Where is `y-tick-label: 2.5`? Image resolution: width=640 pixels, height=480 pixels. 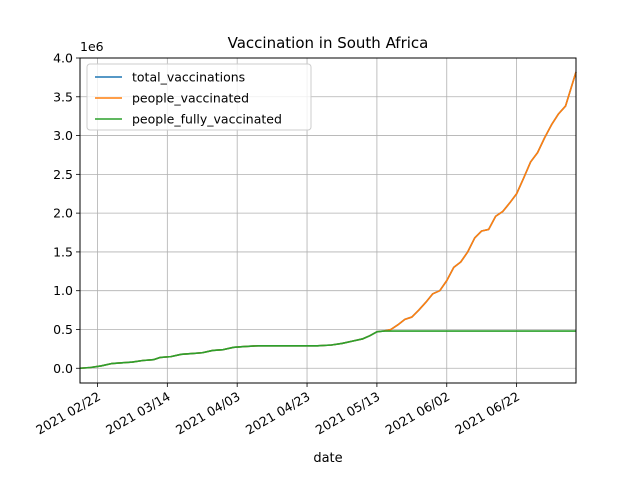
y-tick-label: 2.5 is located at coordinates (63, 174).